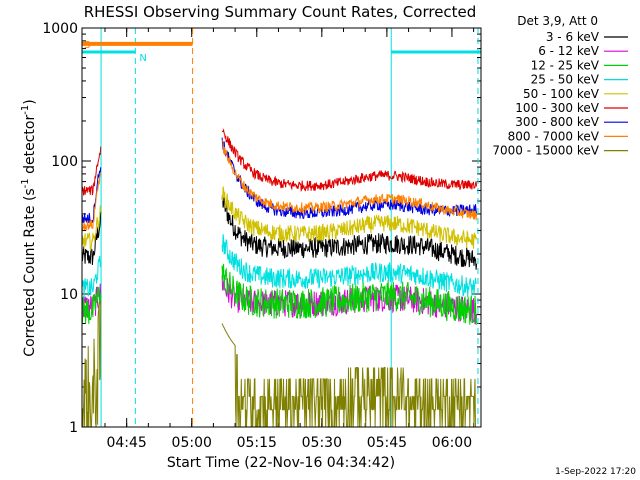 This screenshot has width=640, height=480. I want to click on y-tick-label: 1000, so click(60, 29).